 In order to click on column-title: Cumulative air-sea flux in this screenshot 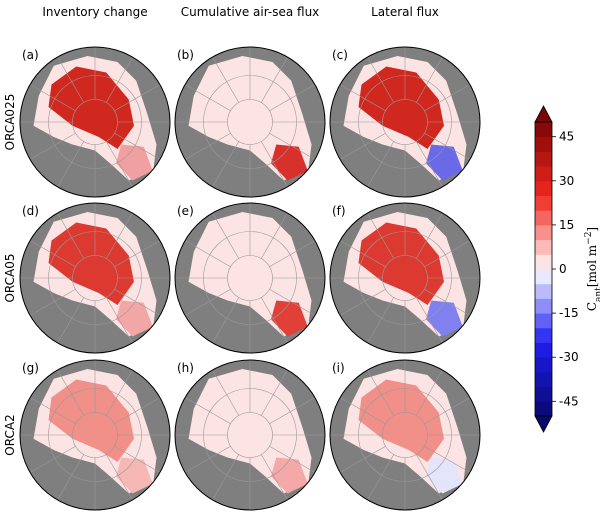, I will do `click(250, 12)`.